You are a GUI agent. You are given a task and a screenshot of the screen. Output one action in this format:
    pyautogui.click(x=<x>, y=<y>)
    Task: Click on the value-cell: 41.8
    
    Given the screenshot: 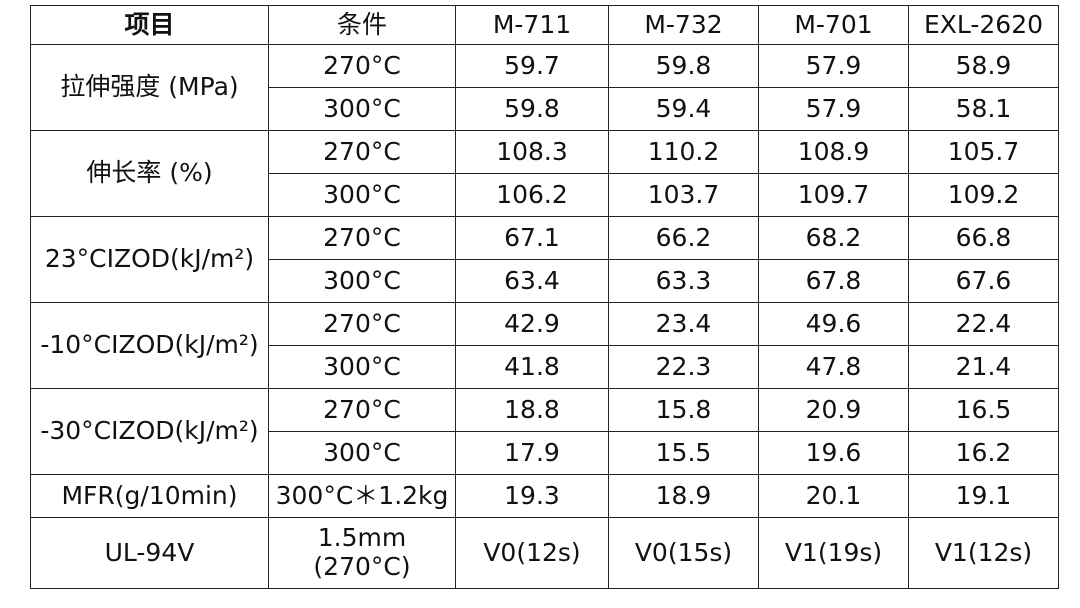 What is the action you would take?
    pyautogui.click(x=532, y=367)
    